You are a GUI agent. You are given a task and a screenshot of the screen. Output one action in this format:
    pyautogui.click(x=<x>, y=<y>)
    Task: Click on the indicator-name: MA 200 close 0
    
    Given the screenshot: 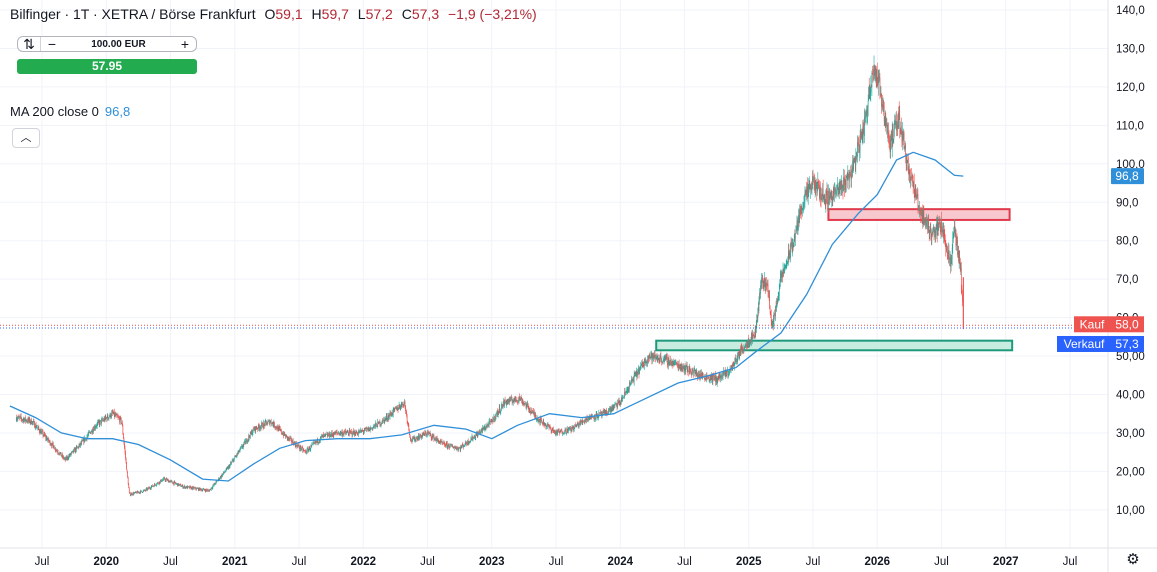 What is the action you would take?
    pyautogui.click(x=54, y=111)
    